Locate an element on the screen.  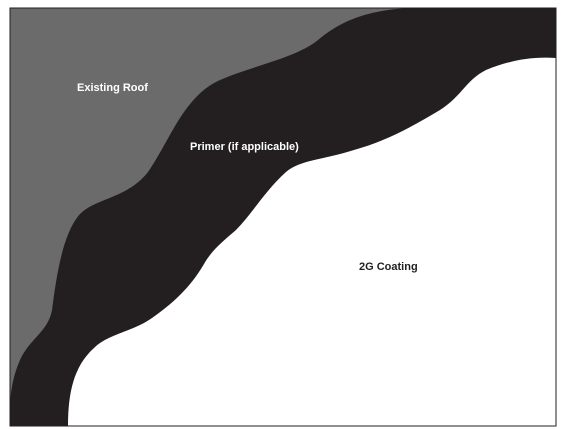
coating-label: 2G Coating is located at coordinates (388, 267).